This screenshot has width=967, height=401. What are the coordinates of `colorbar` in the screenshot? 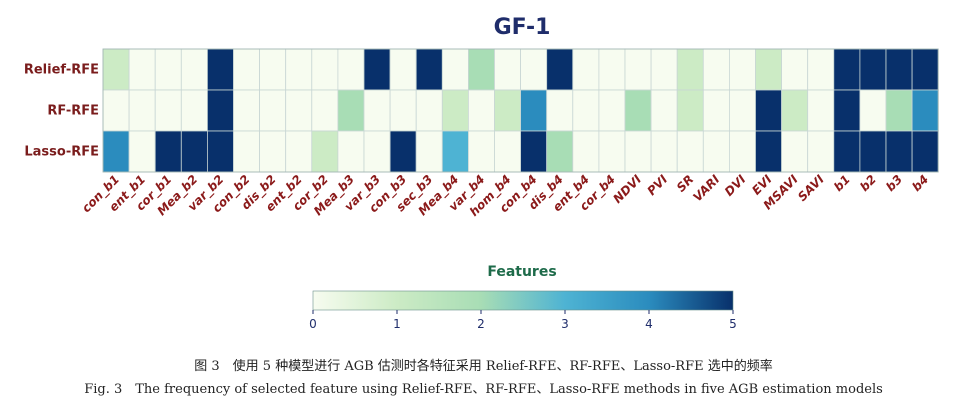 It's located at (523, 300).